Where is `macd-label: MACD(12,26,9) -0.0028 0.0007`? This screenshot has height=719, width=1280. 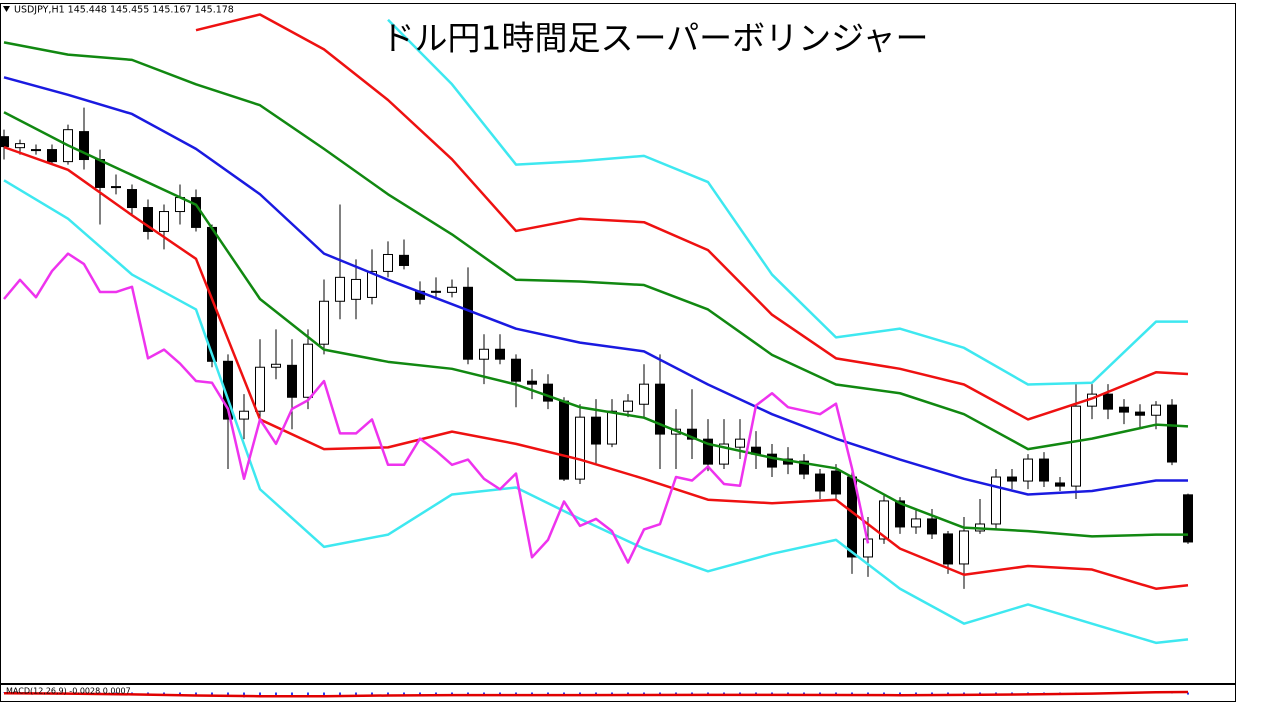 macd-label: MACD(12,26,9) -0.0028 0.0007 is located at coordinates (68, 691).